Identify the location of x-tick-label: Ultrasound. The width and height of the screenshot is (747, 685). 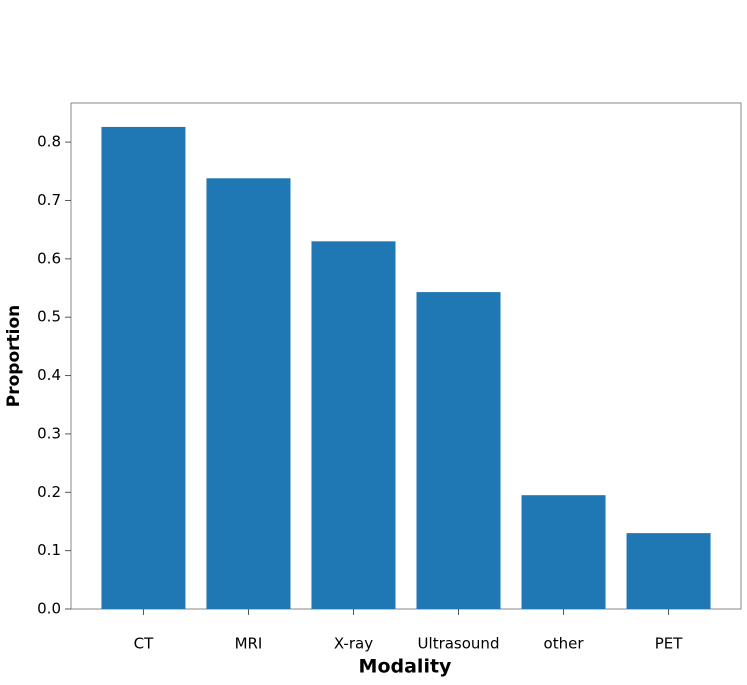
(459, 644).